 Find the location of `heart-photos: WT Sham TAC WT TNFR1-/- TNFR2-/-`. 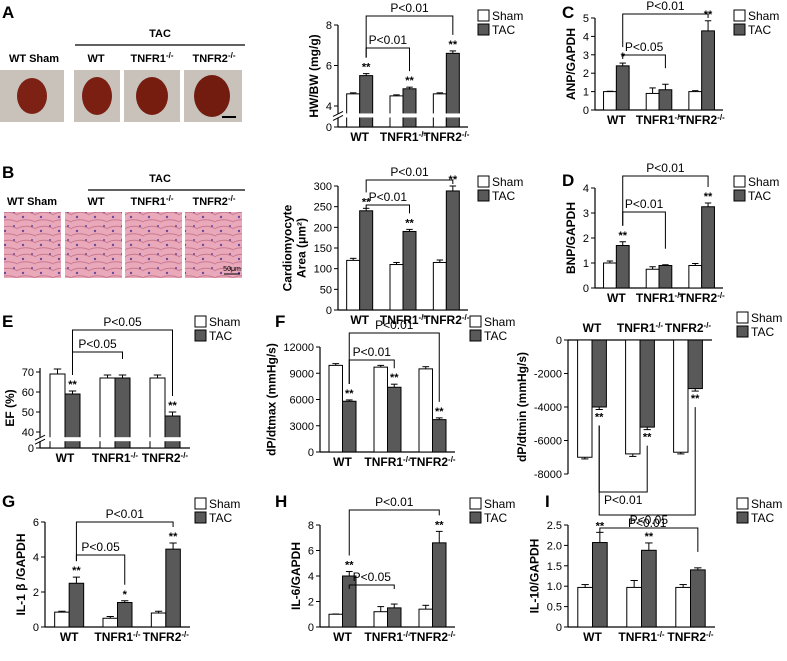

heart-photos: WT Sham TAC WT TNFR1-/- TNFR2-/- is located at coordinates (122, 75).